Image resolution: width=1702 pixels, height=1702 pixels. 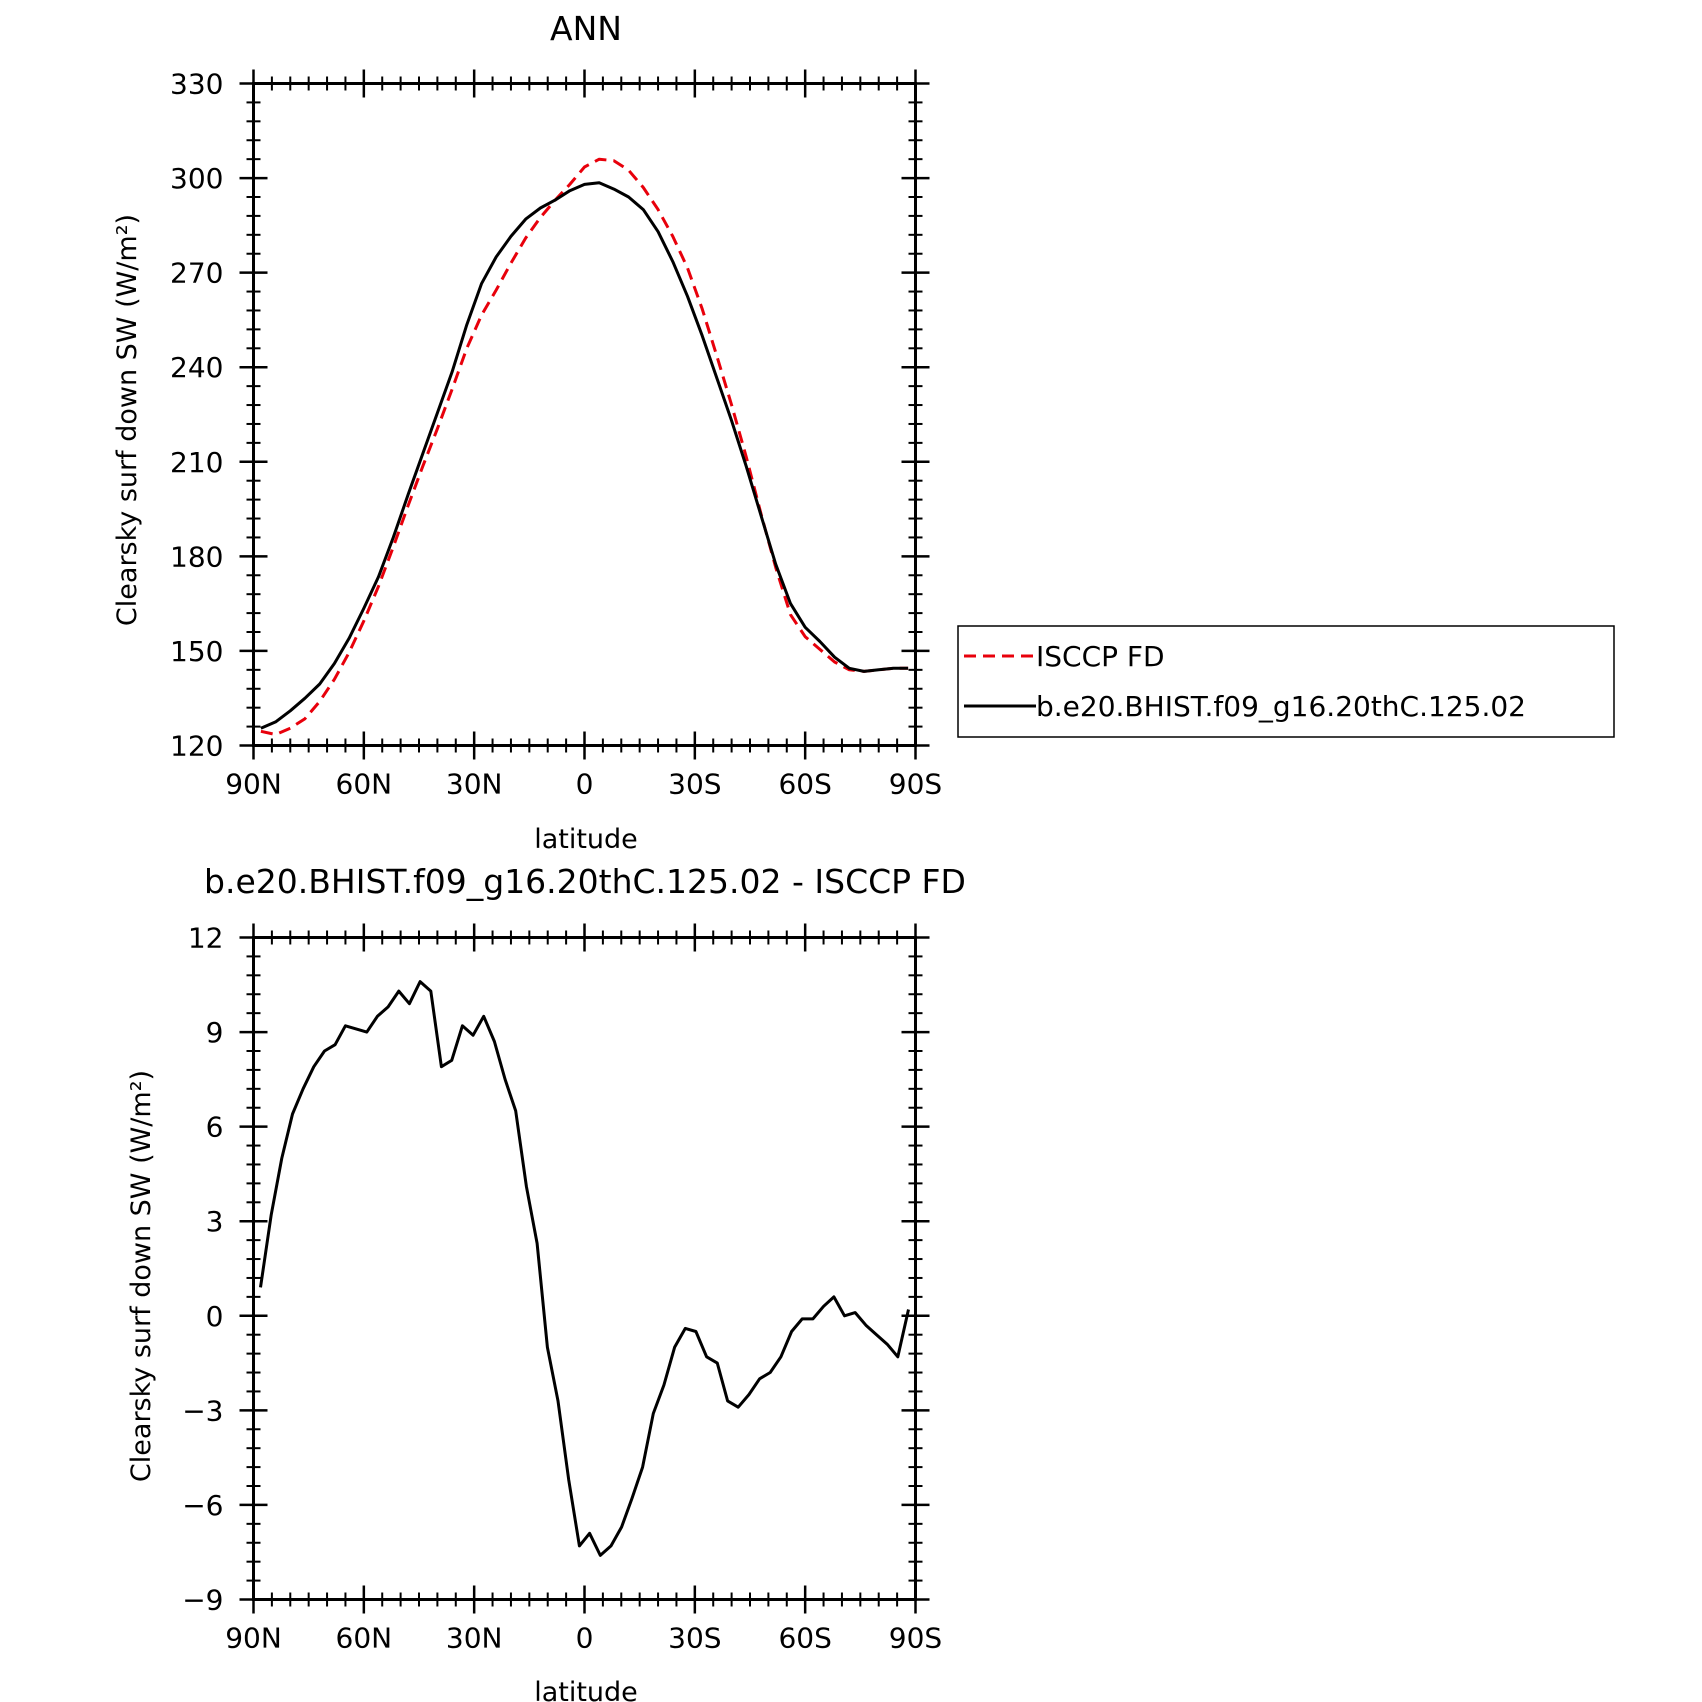 What do you see at coordinates (1100, 656) in the screenshot?
I see `legend-label-isccp: ISCCP FD` at bounding box center [1100, 656].